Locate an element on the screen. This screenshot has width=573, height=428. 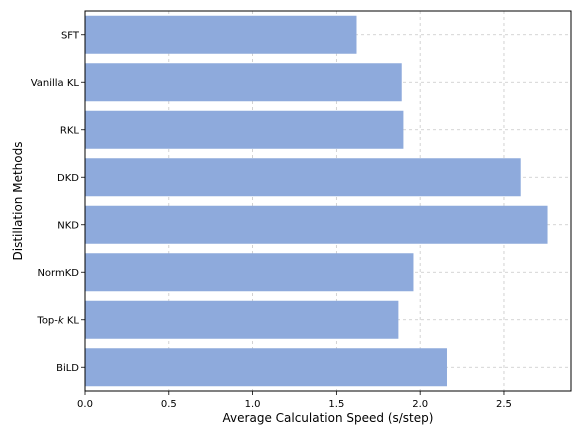
y-tick-label-rkl: RKL is located at coordinates (70, 130).